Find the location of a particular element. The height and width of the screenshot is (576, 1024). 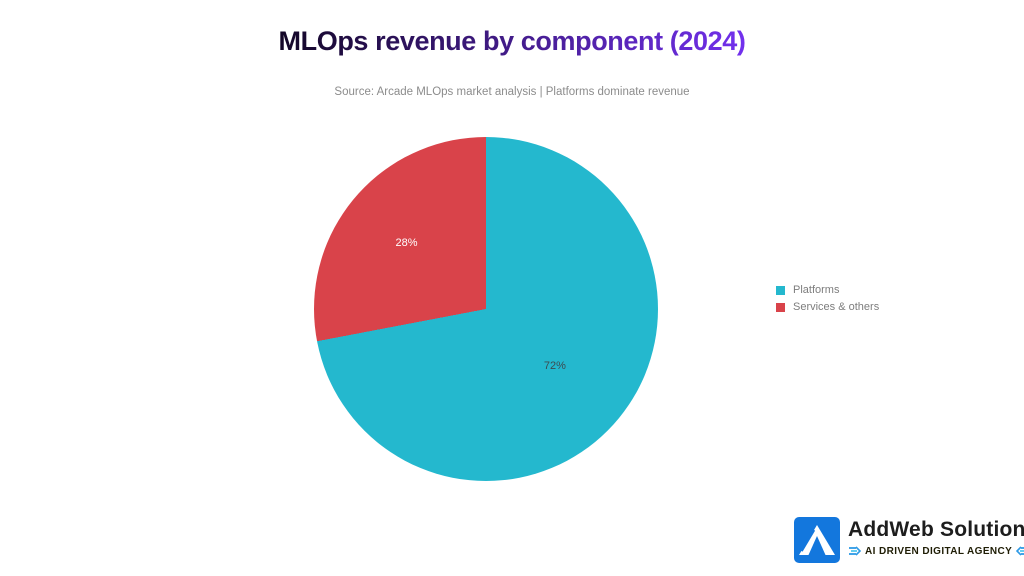

addweb-logo-icon is located at coordinates (817, 540).